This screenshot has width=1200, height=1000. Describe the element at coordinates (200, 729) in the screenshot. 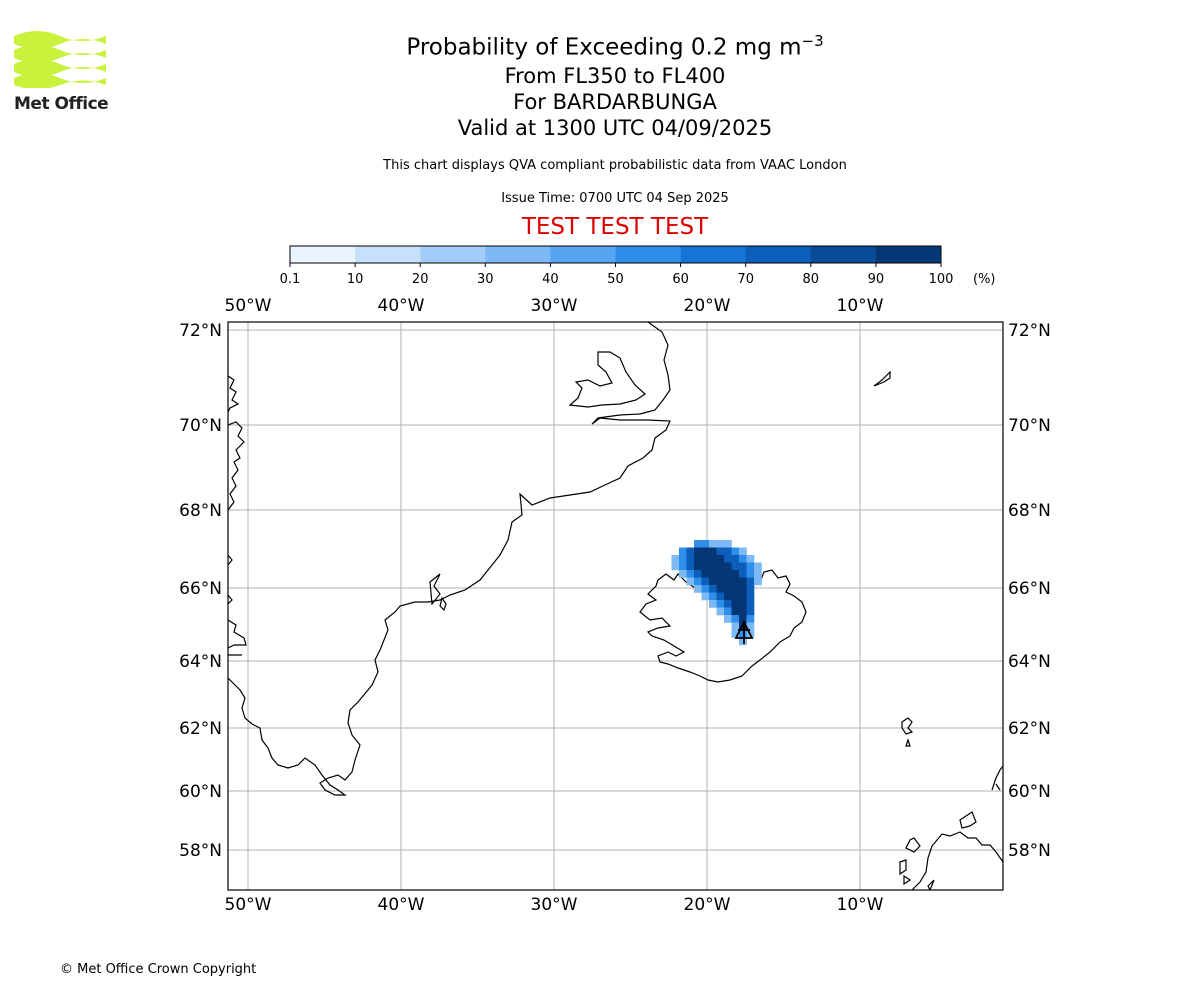

I see `latitude-label: 62°N` at that location.